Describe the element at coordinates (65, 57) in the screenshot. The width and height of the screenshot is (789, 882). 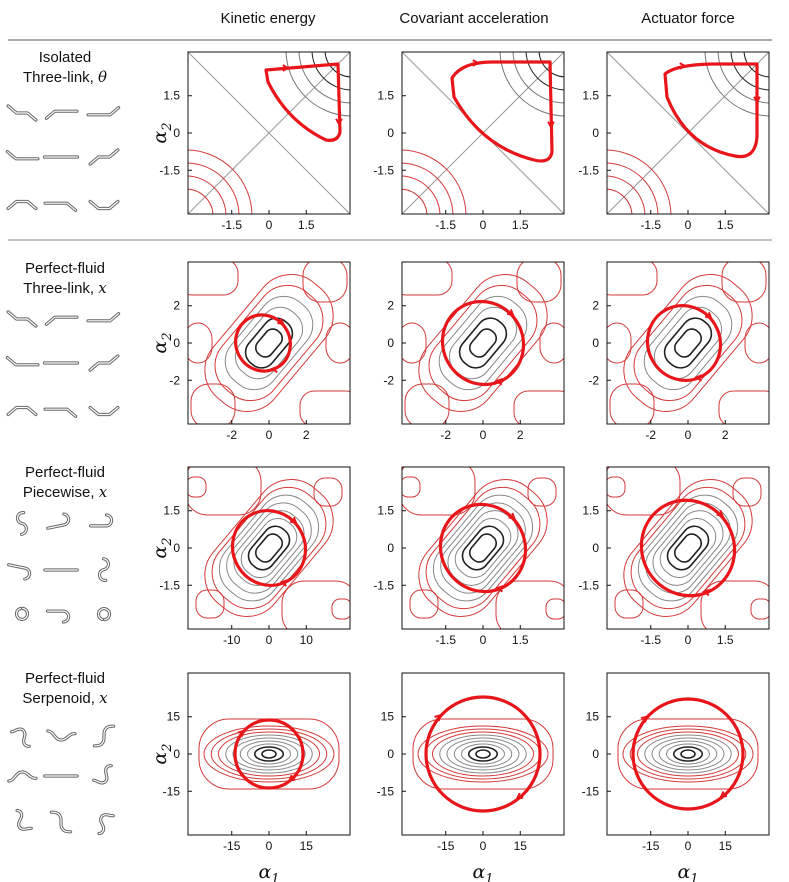
I see `row-title: Isolated` at that location.